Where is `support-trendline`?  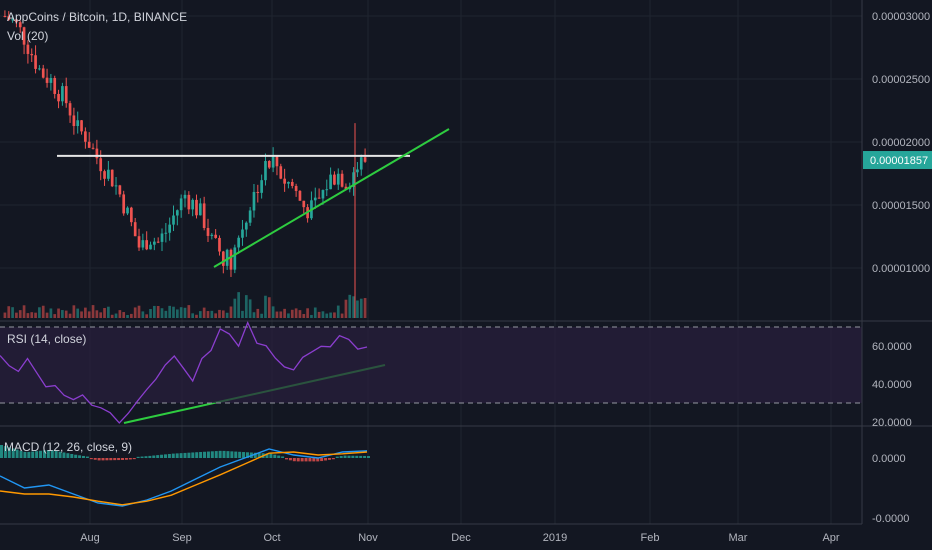 support-trendline is located at coordinates (331, 198).